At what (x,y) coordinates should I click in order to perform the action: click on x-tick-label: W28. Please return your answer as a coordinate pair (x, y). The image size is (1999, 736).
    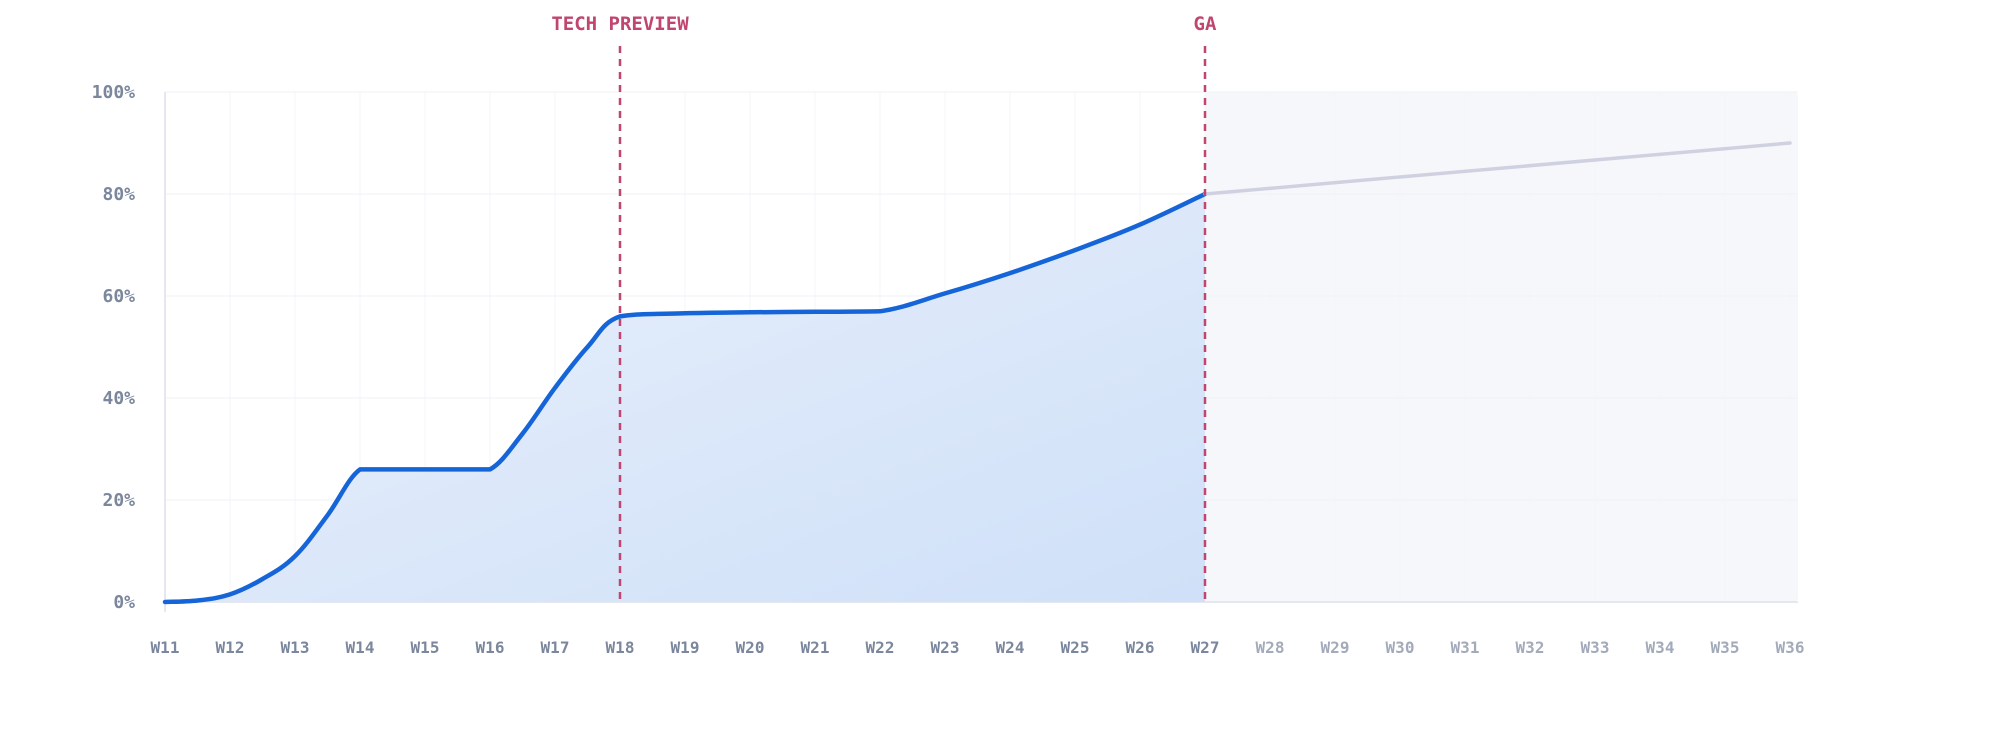
    Looking at the image, I should click on (1270, 647).